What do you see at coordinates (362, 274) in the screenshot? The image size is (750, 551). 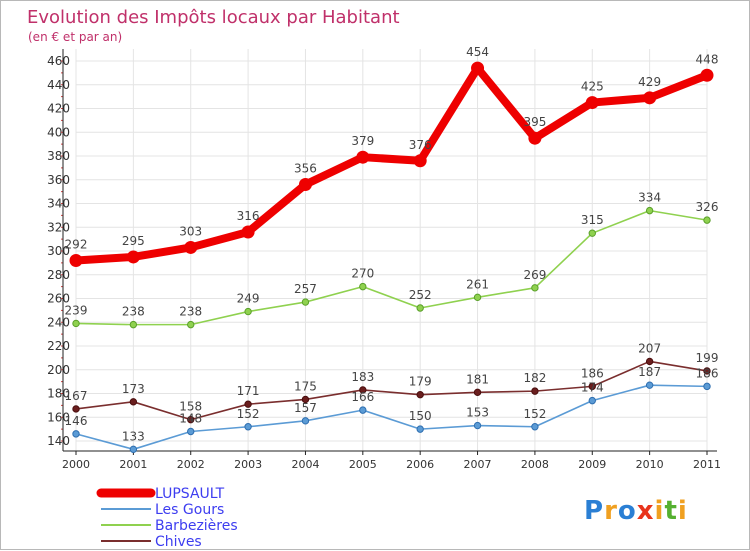 I see `data-label: 270` at bounding box center [362, 274].